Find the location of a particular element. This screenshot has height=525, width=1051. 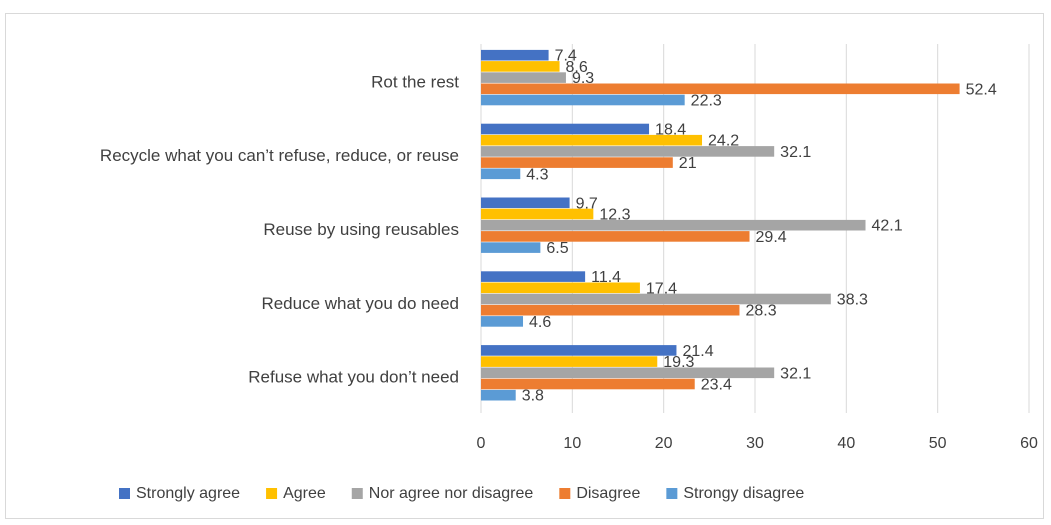

data-label: 4.6 is located at coordinates (540, 322).